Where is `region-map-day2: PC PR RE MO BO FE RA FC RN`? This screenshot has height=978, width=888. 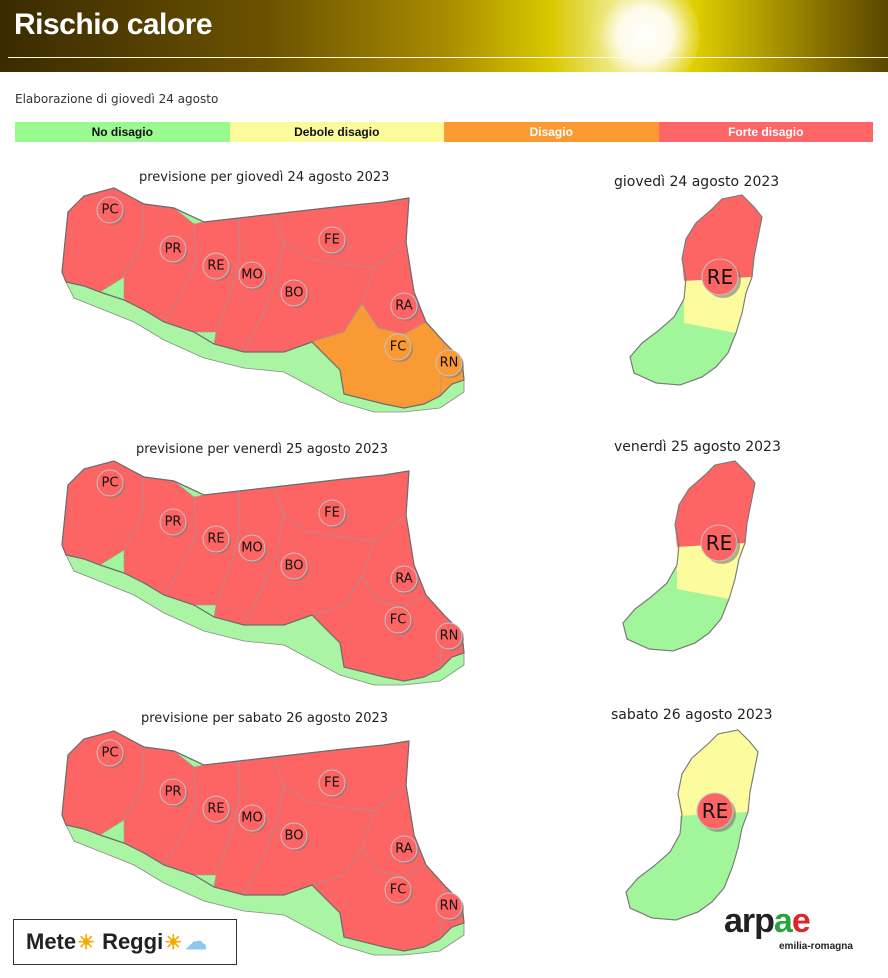
region-map-day2: PC PR RE MO BO FE RA FC RN is located at coordinates (263, 573).